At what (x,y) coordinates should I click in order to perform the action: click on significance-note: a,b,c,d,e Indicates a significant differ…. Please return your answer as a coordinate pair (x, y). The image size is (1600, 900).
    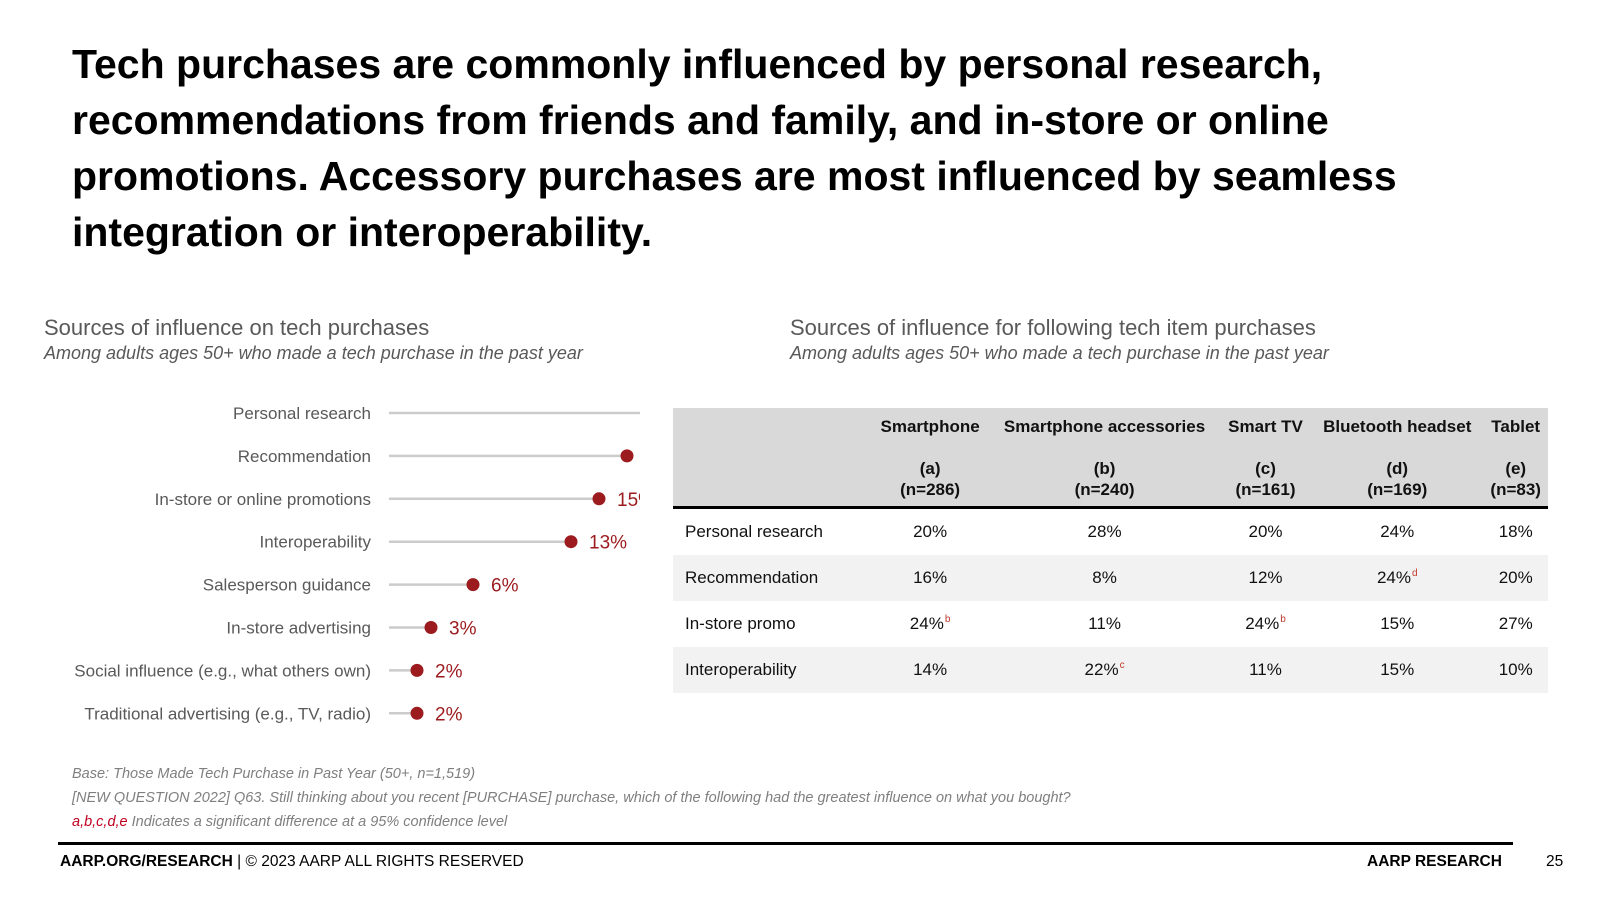
    Looking at the image, I should click on (571, 822).